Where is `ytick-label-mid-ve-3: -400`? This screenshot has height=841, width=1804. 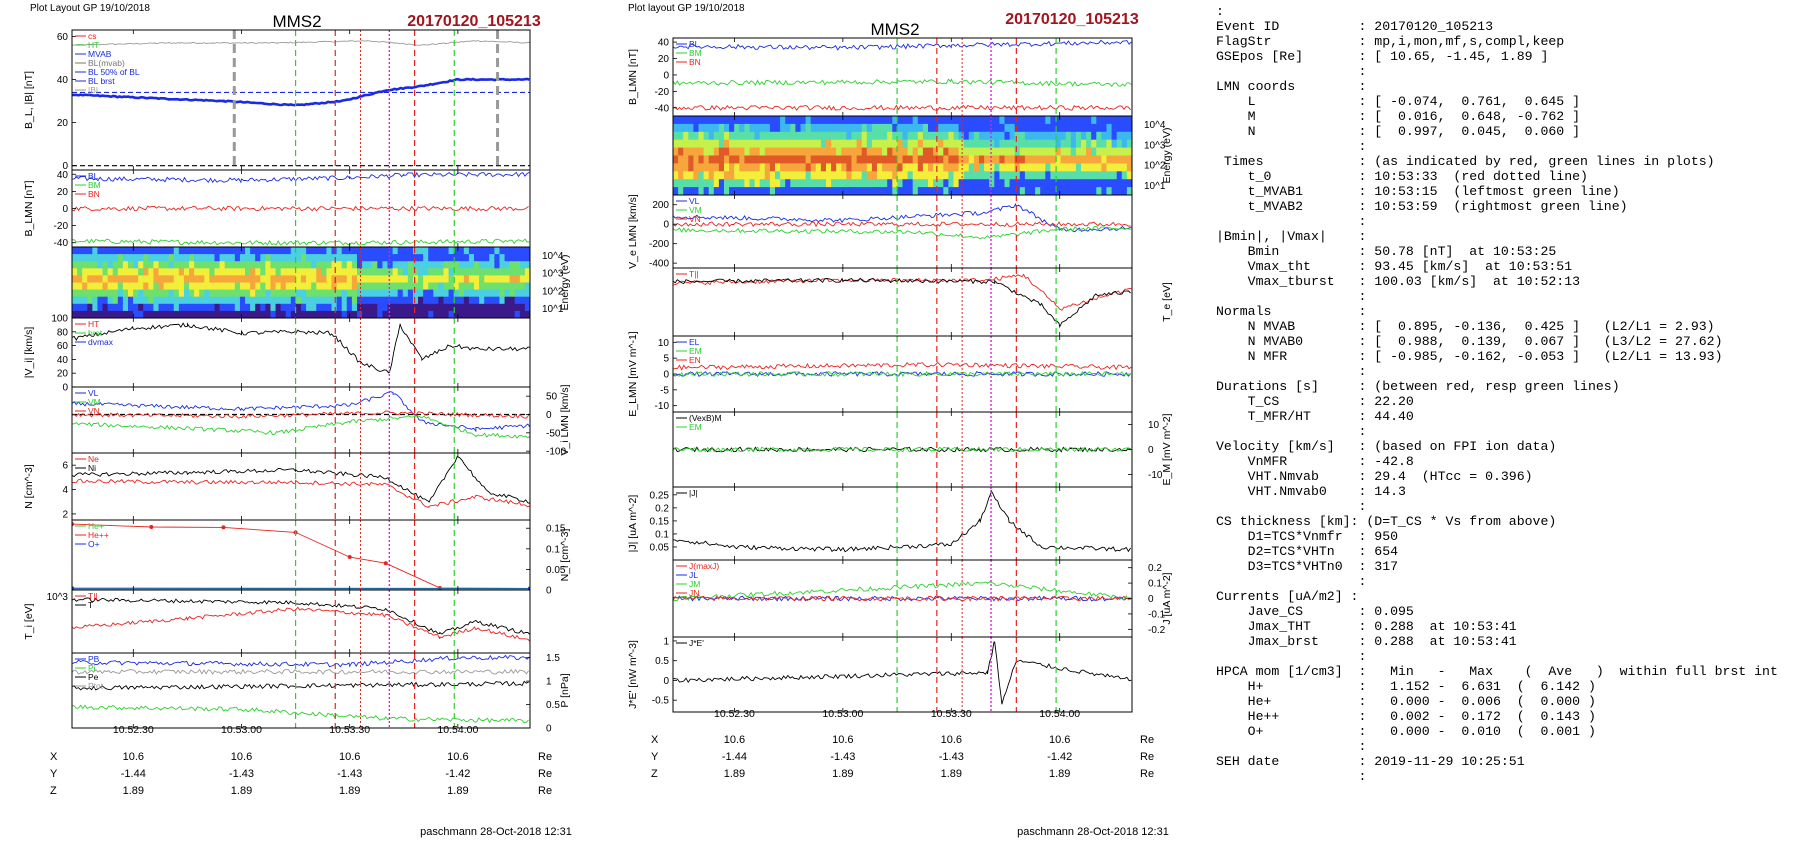
ytick-label-mid-ve-3: -400 is located at coordinates (659, 264).